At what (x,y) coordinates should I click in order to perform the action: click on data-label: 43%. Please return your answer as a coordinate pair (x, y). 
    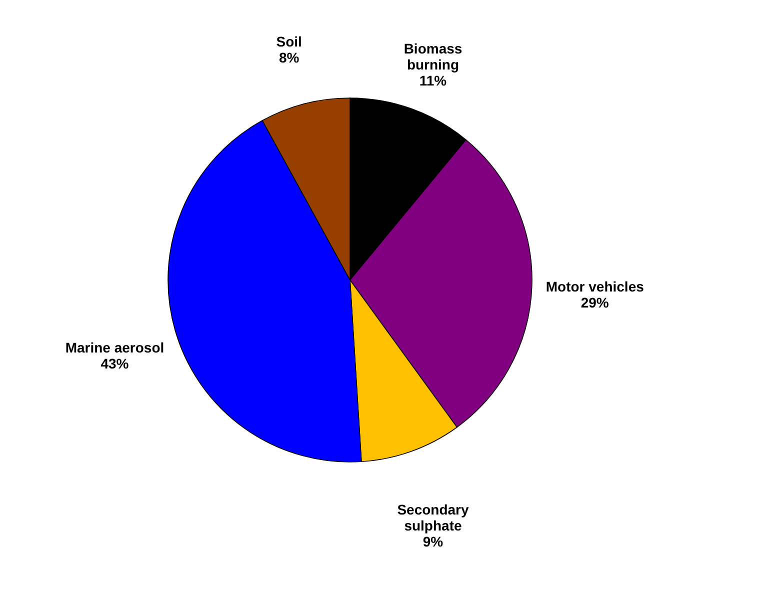
    Looking at the image, I should click on (115, 363).